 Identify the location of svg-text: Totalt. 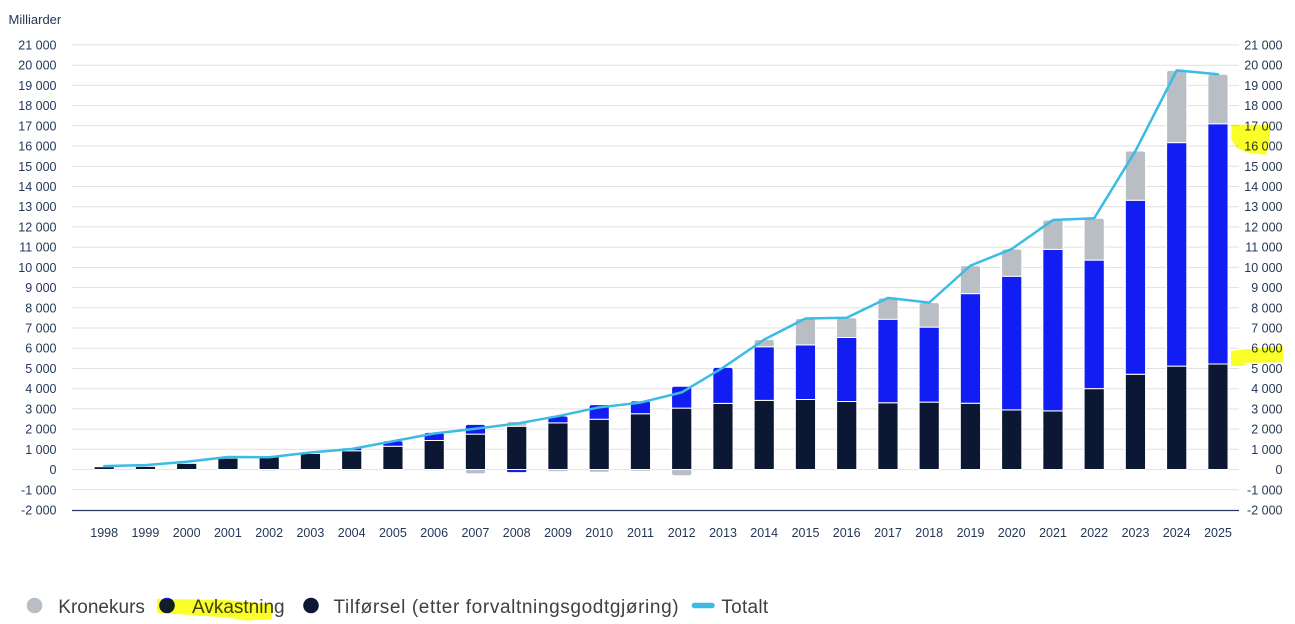
(745, 607).